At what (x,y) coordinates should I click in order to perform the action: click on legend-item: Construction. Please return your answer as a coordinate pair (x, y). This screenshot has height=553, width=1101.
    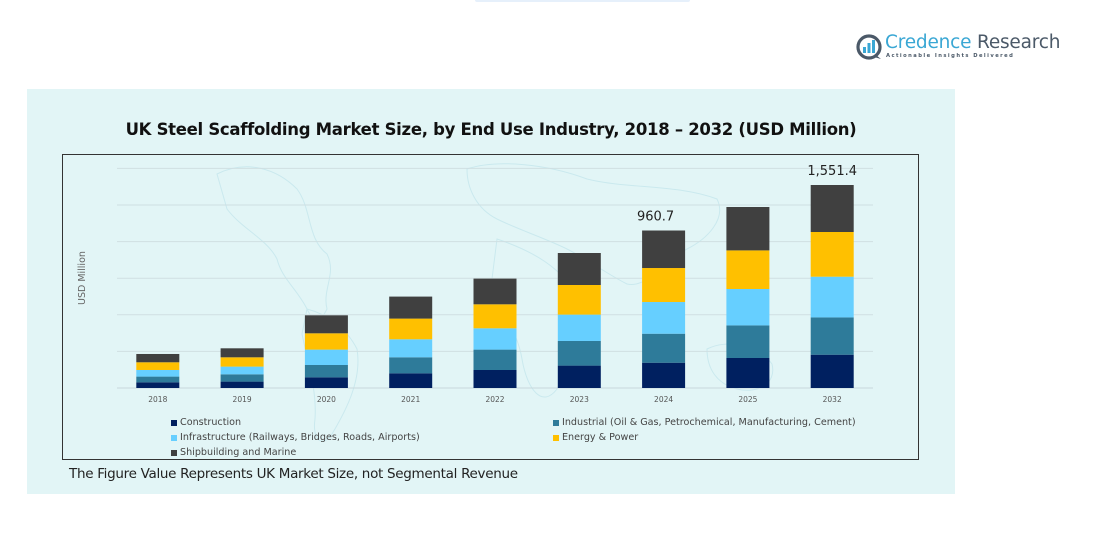
    Looking at the image, I should click on (206, 422).